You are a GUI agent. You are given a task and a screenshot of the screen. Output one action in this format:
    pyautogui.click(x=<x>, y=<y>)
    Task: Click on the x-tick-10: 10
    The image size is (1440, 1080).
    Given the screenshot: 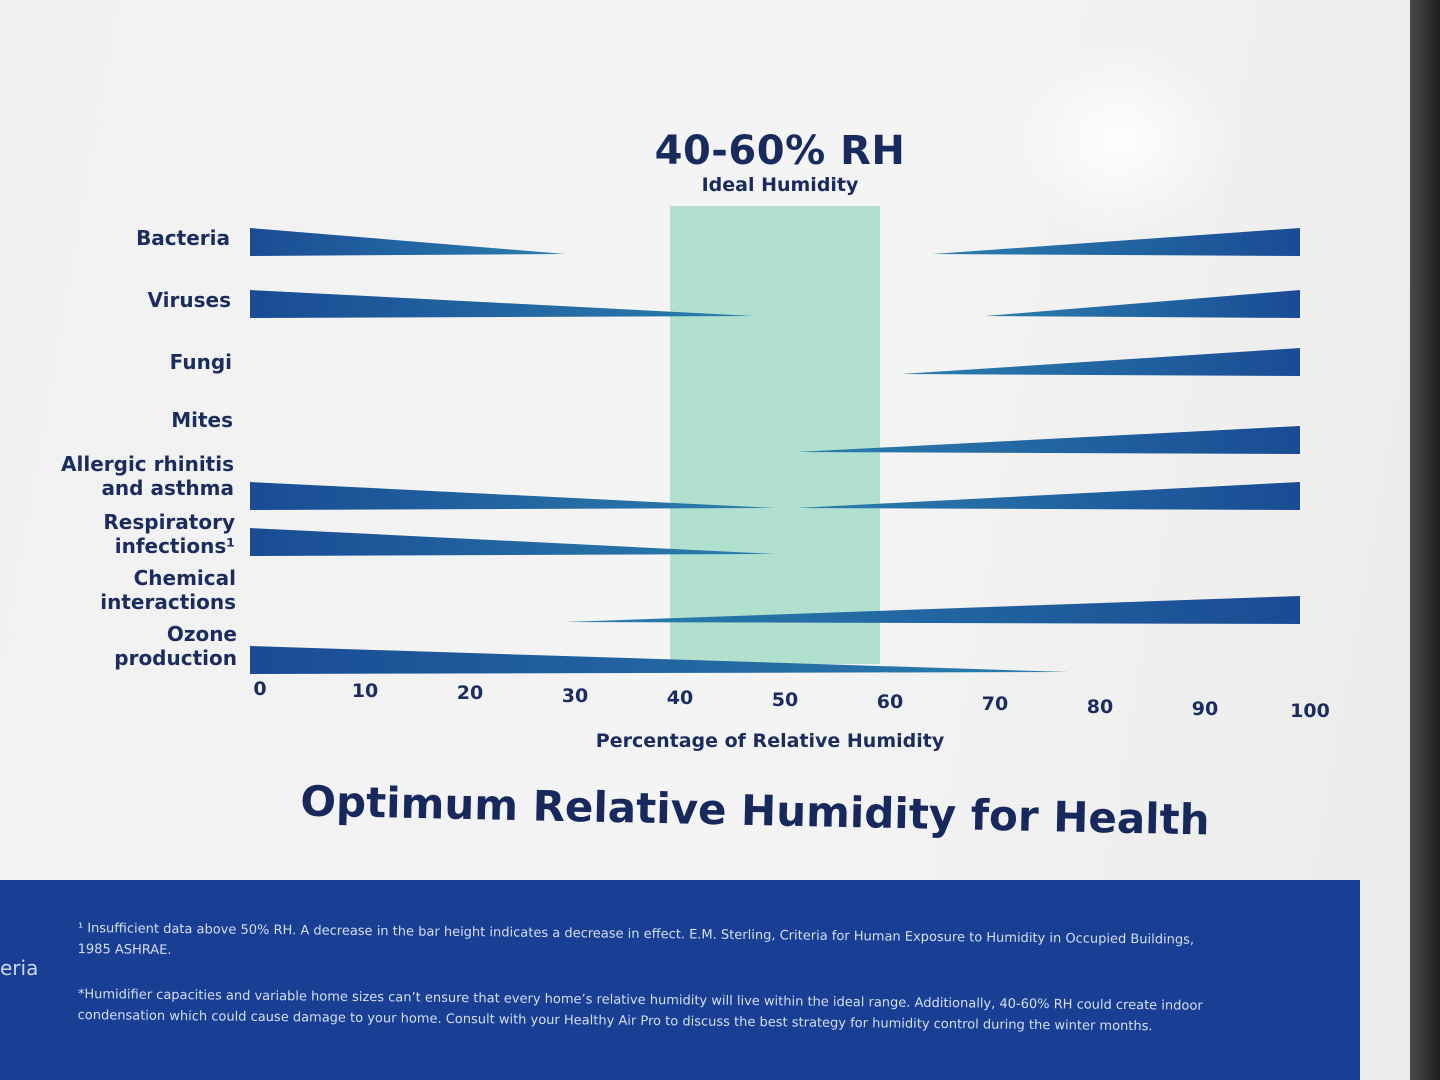 What is the action you would take?
    pyautogui.click(x=365, y=691)
    